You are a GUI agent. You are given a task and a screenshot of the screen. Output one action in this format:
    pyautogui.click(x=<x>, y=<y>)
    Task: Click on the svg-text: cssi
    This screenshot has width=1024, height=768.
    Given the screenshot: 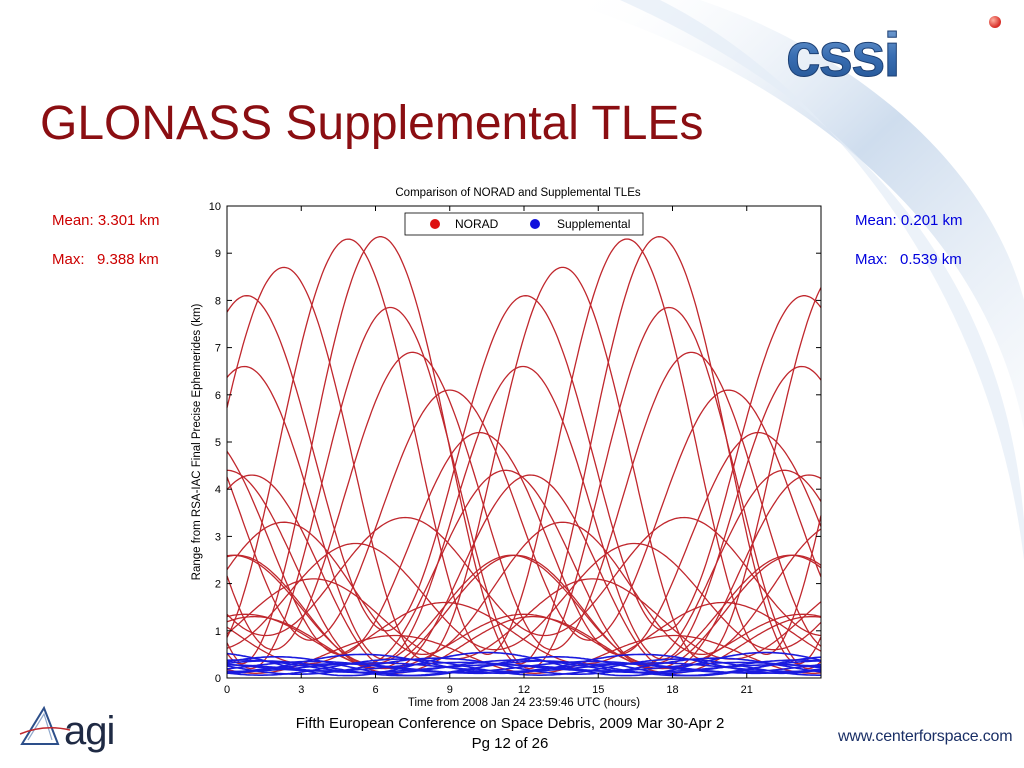 What is the action you would take?
    pyautogui.click(x=842, y=55)
    